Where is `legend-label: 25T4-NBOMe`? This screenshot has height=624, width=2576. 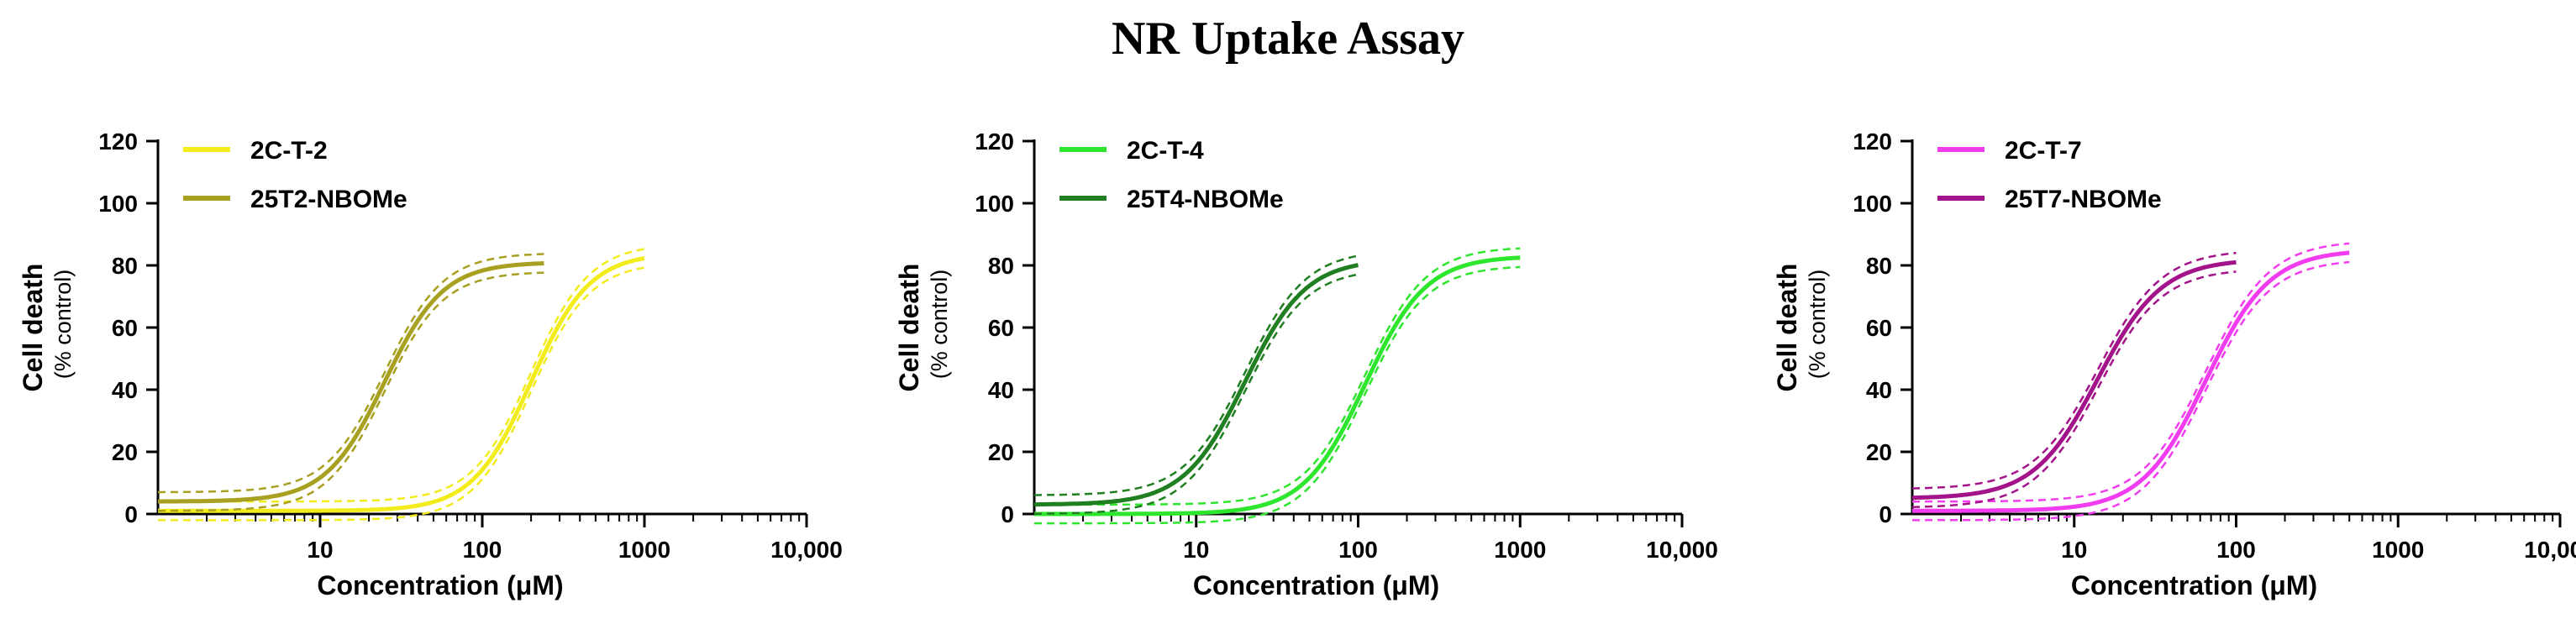 legend-label: 25T4-NBOMe is located at coordinates (1205, 199).